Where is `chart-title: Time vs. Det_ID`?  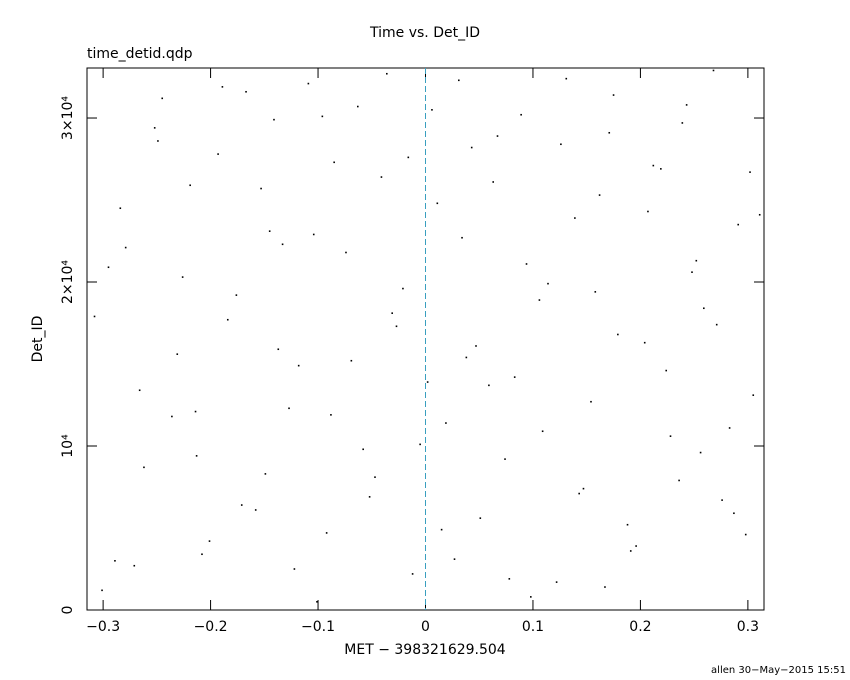
chart-title: Time vs. Det_ID is located at coordinates (424, 33).